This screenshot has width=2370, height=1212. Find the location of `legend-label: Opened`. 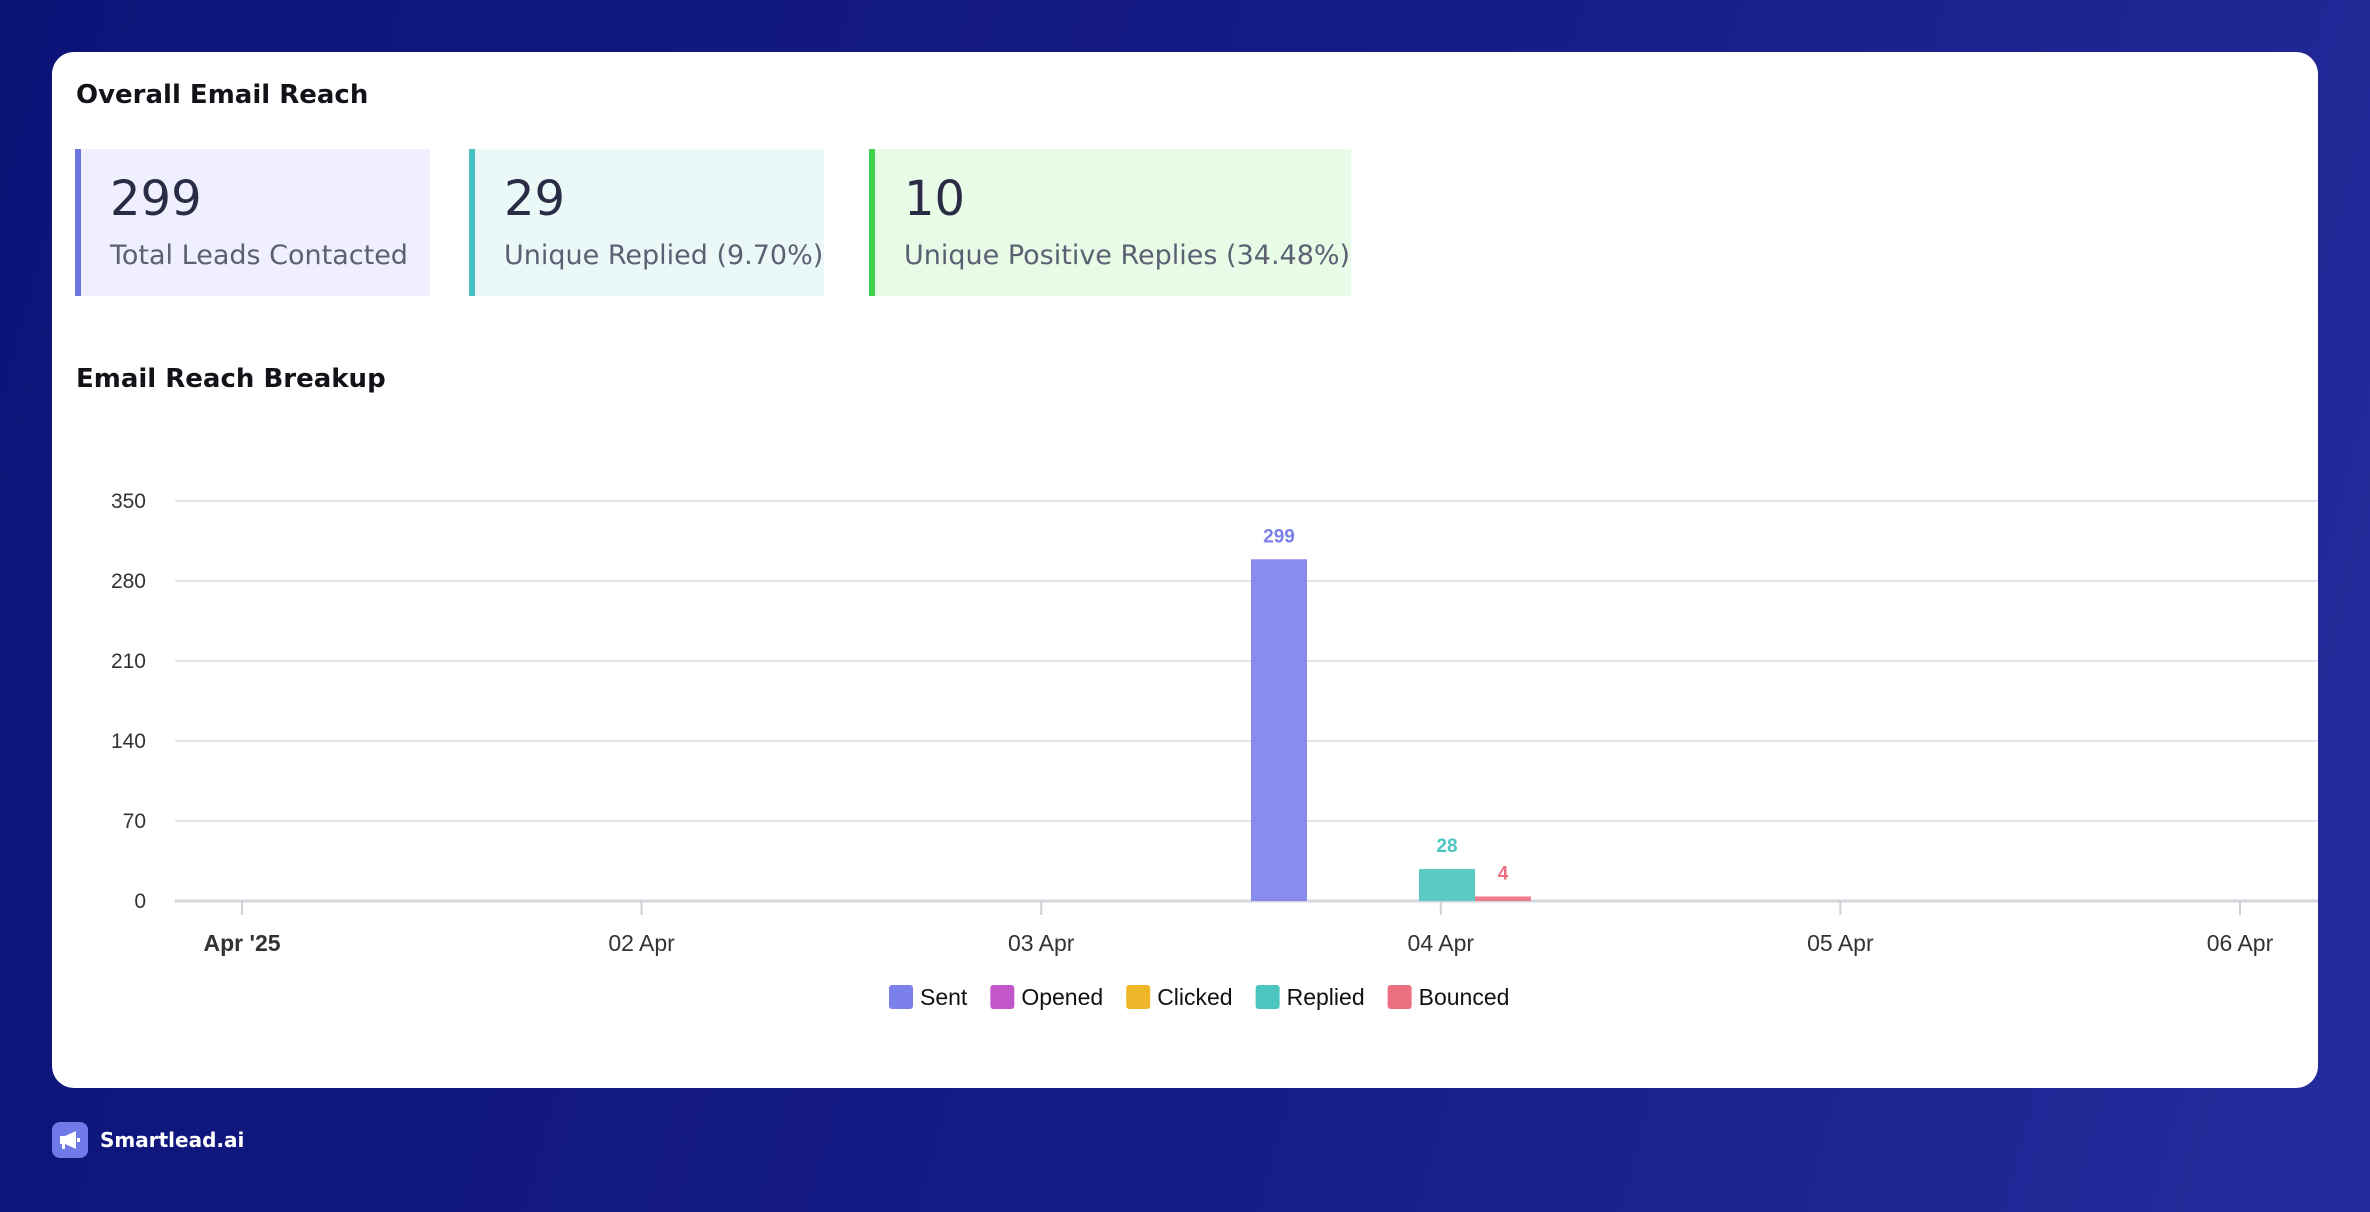

legend-label: Opened is located at coordinates (1062, 997).